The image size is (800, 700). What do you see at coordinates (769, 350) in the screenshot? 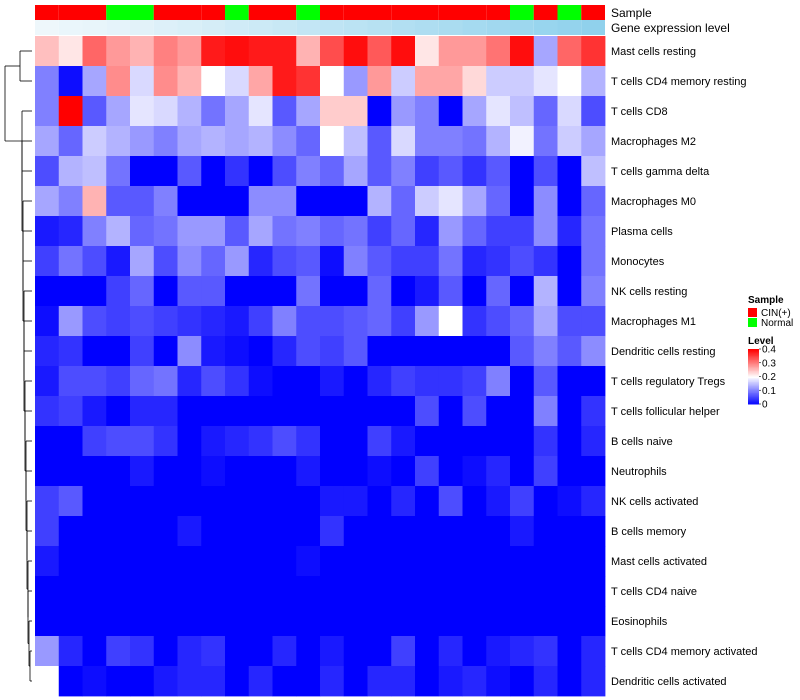
I see `colorbar-tick-label: 0.4` at bounding box center [769, 350].